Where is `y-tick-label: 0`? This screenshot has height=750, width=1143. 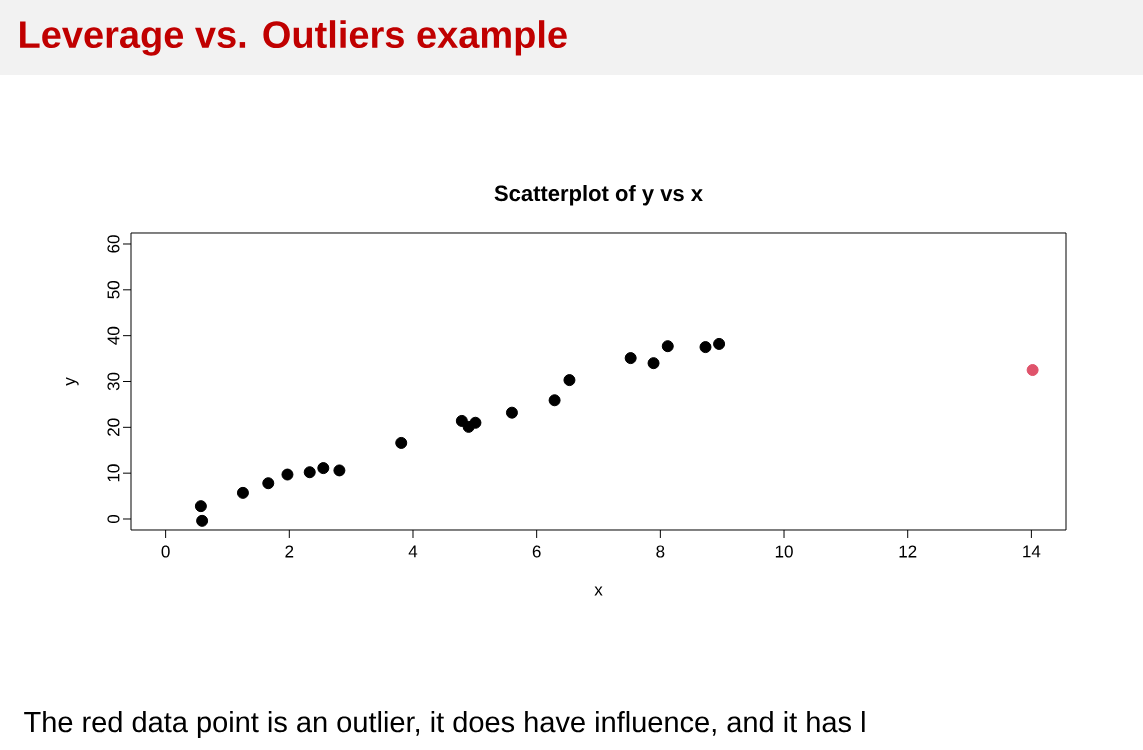
y-tick-label: 0 is located at coordinates (113, 519).